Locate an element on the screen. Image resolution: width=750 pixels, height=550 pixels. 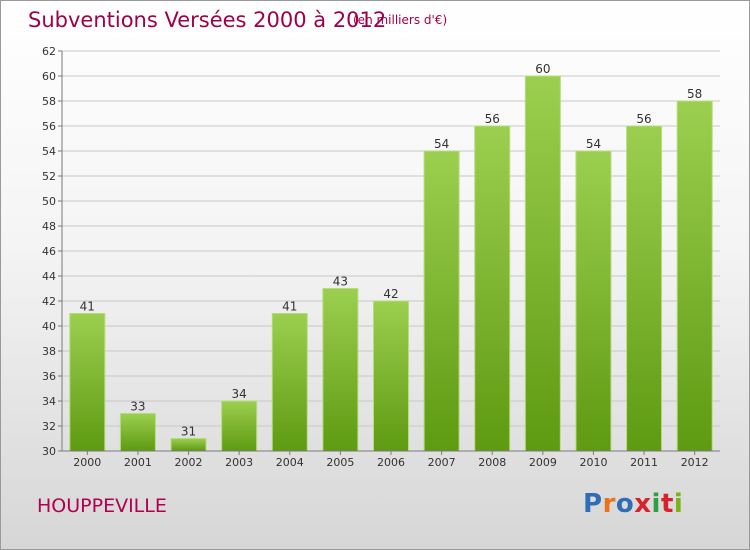
data-label-2006: 42 is located at coordinates (390, 294).